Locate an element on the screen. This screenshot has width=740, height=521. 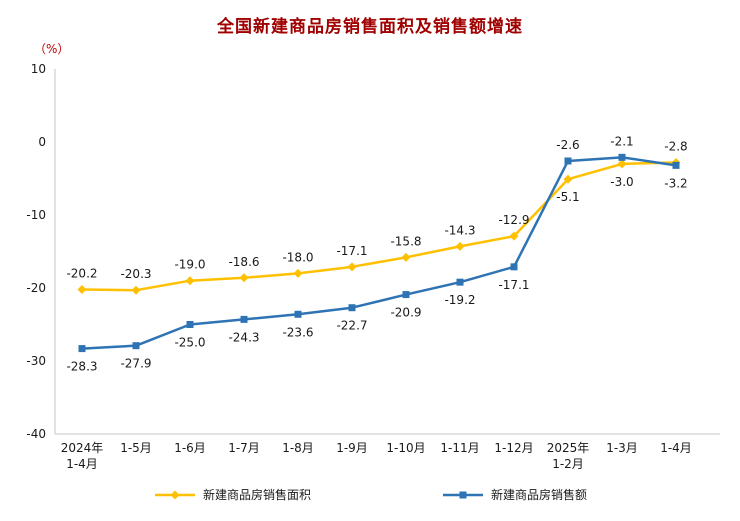
y-tick-label: -10 is located at coordinates (36, 215).